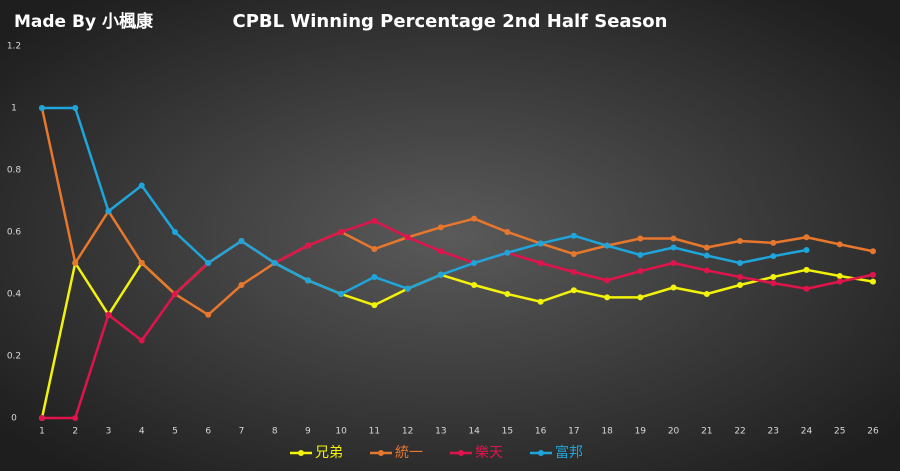 Image resolution: width=900 pixels, height=471 pixels. What do you see at coordinates (409, 453) in the screenshot?
I see `legend-label: 統一` at bounding box center [409, 453].